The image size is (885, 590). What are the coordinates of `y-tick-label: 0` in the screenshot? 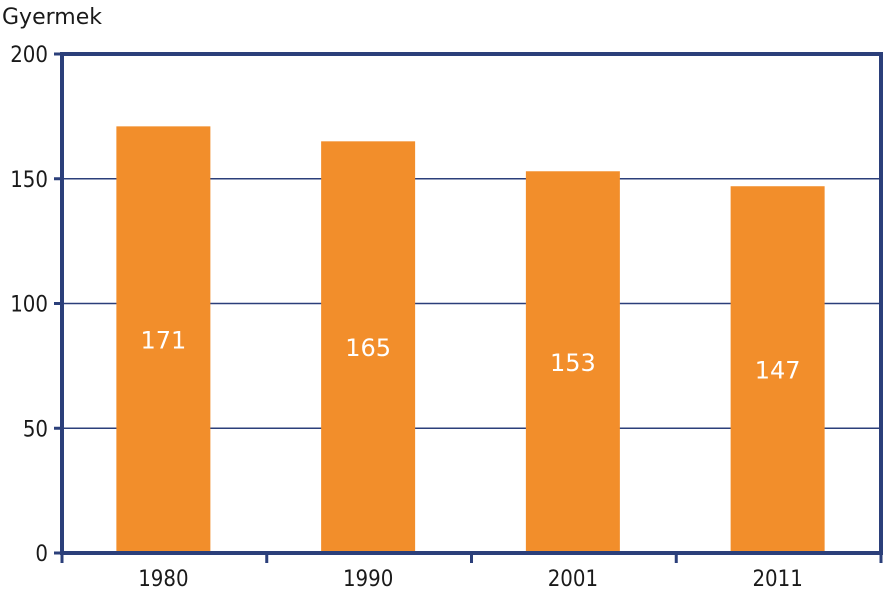 It's located at (41, 554).